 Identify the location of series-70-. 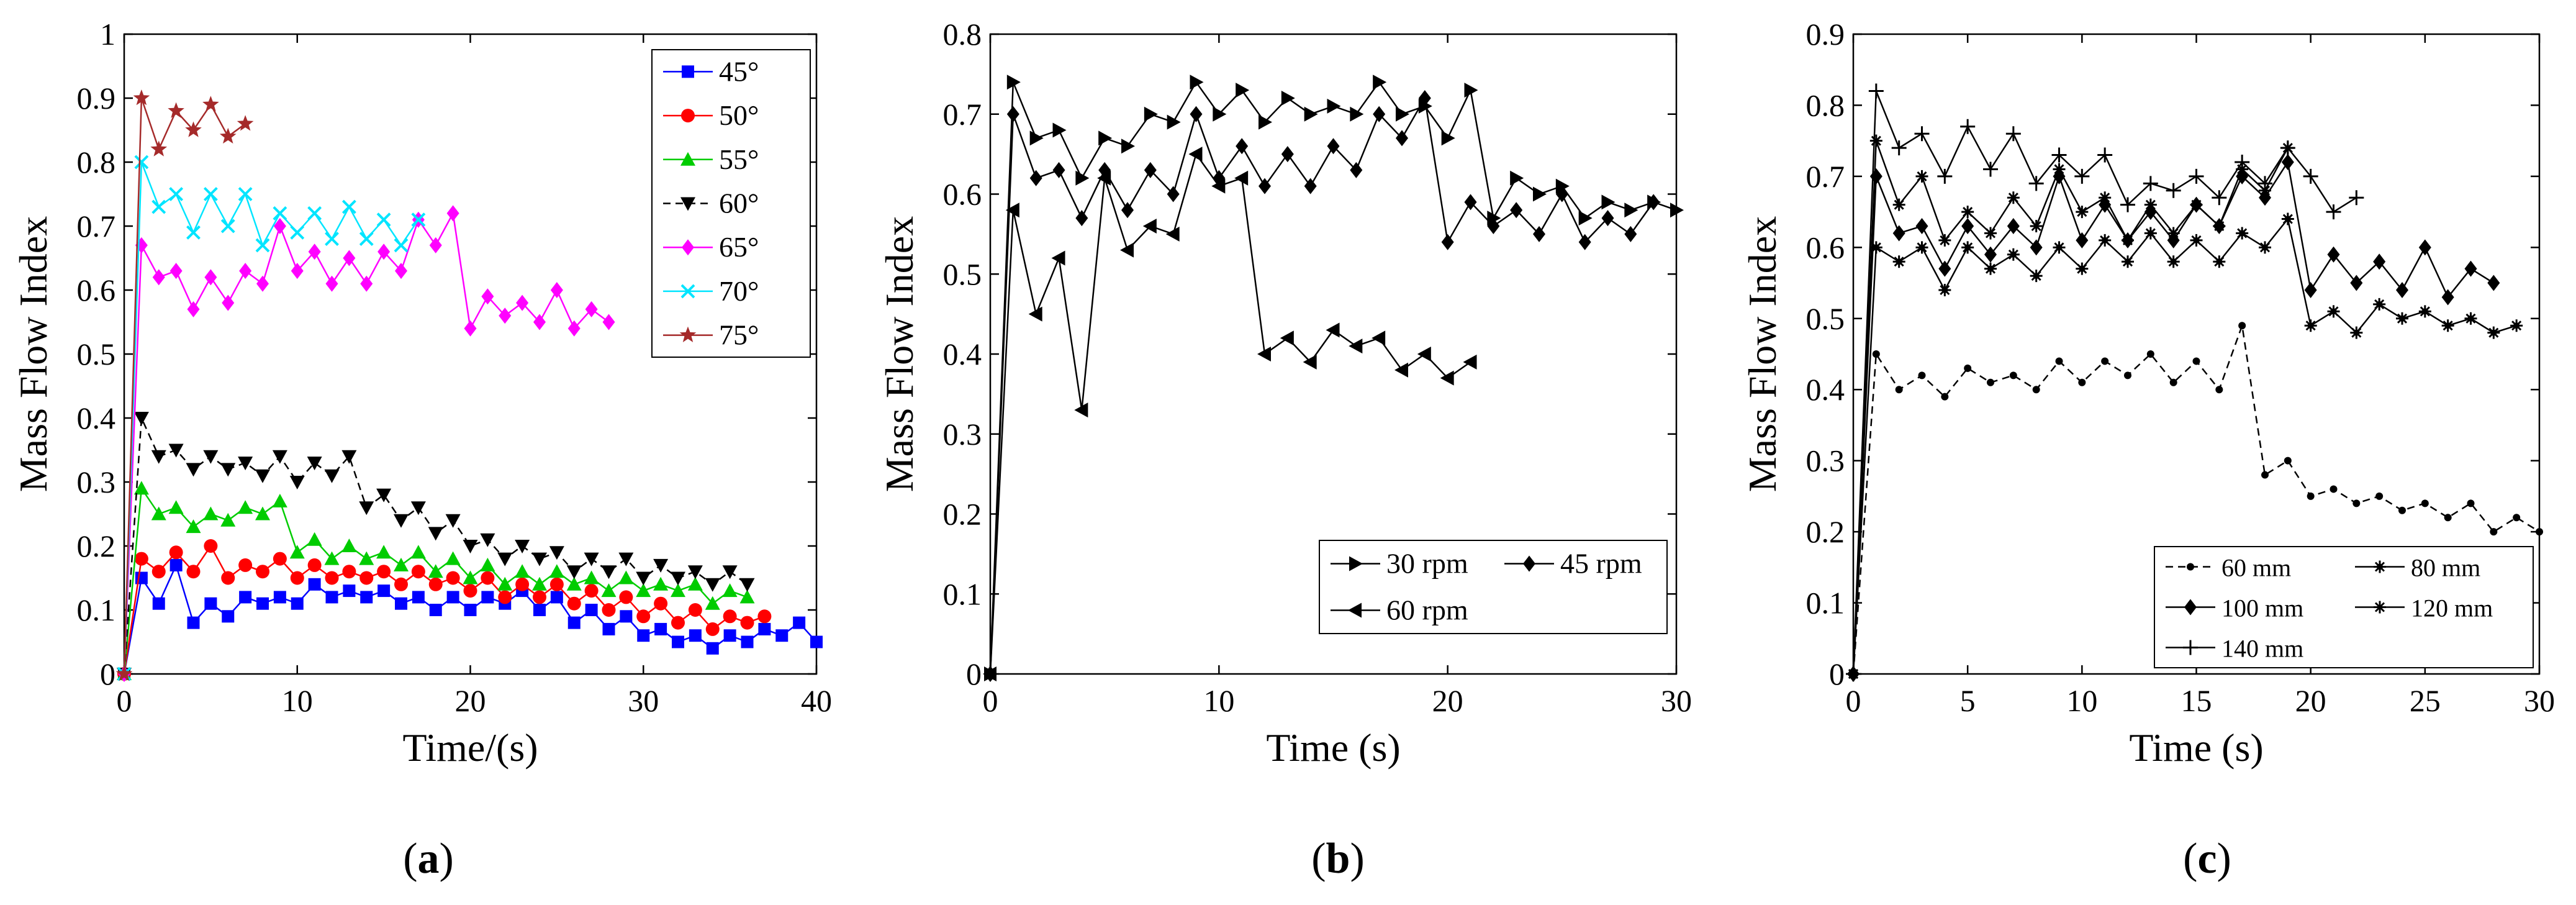
(271, 418).